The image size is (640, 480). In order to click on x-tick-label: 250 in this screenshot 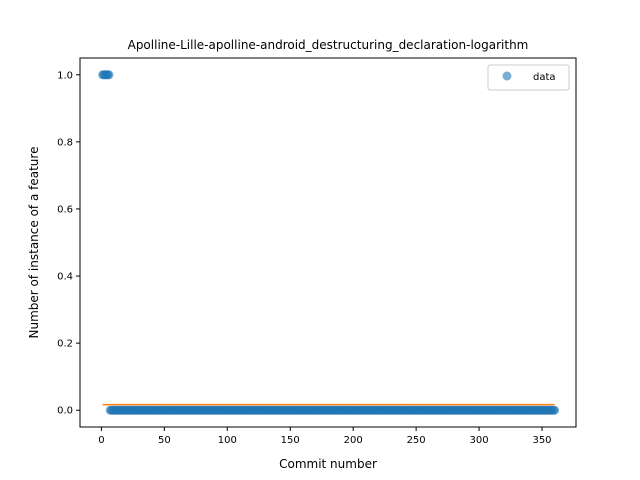, I will do `click(416, 440)`.